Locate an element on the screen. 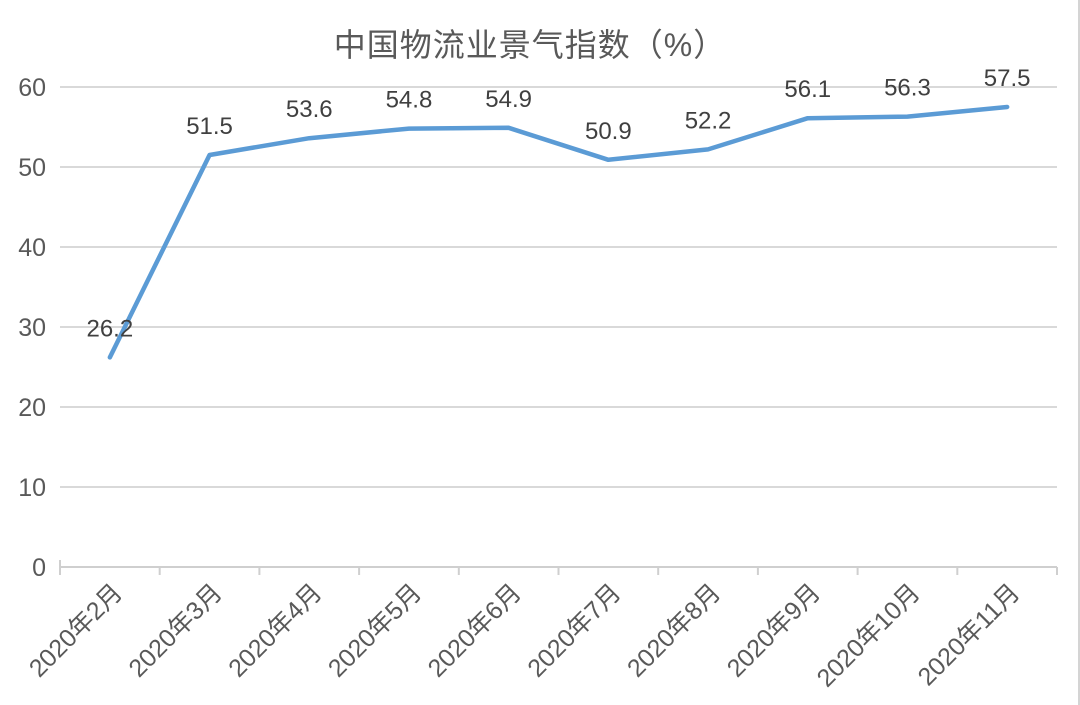 Image resolution: width=1080 pixels, height=705 pixels. data-point-label: 56.3 is located at coordinates (907, 88).